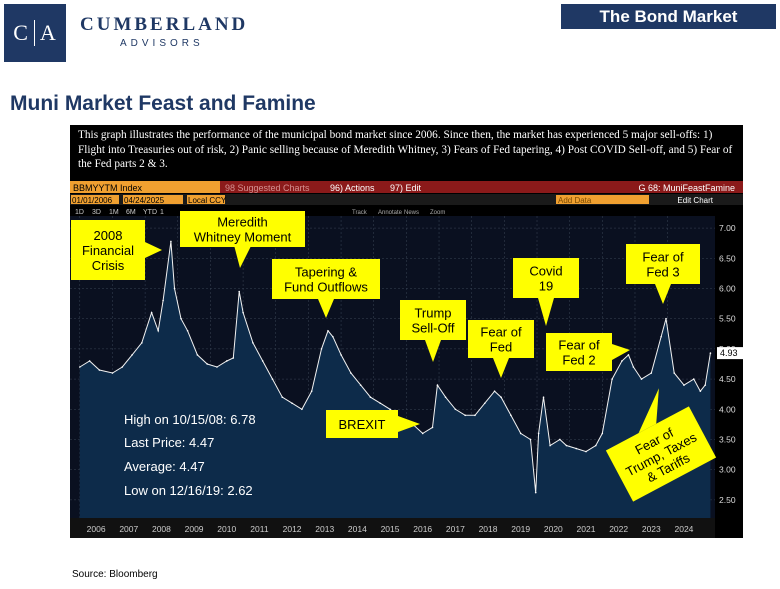 The image size is (780, 589). Describe the element at coordinates (432, 313) in the screenshot. I see `annotation-text: Trump` at that location.